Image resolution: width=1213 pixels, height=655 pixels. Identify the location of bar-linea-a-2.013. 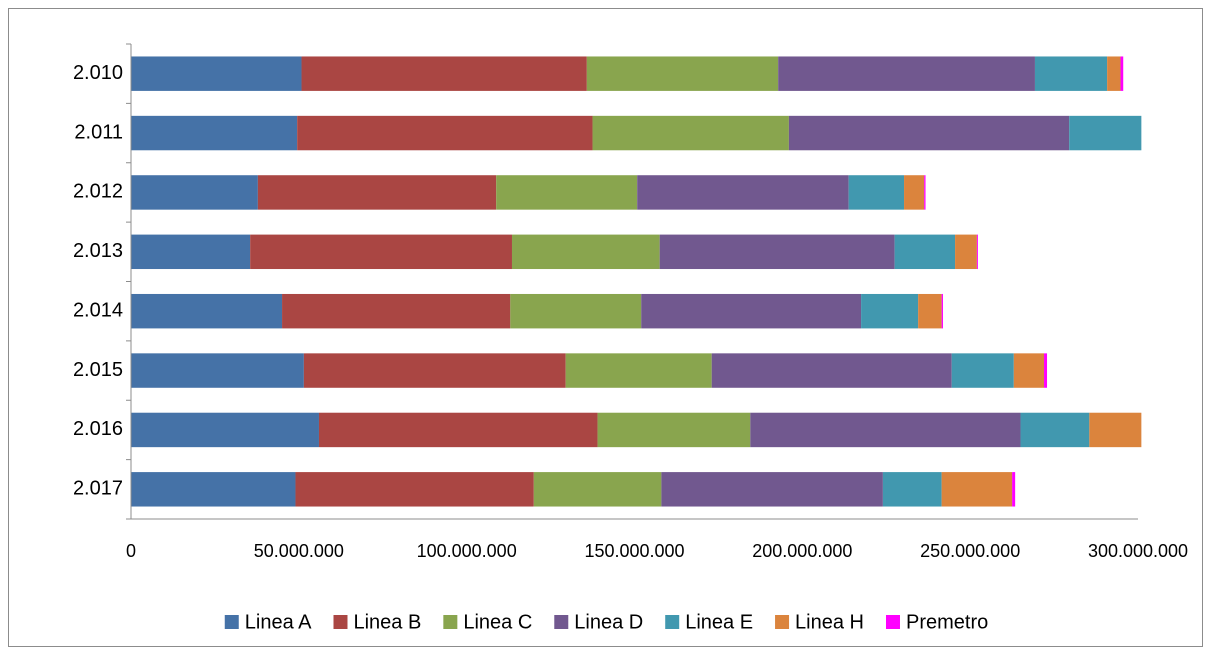
(190, 252).